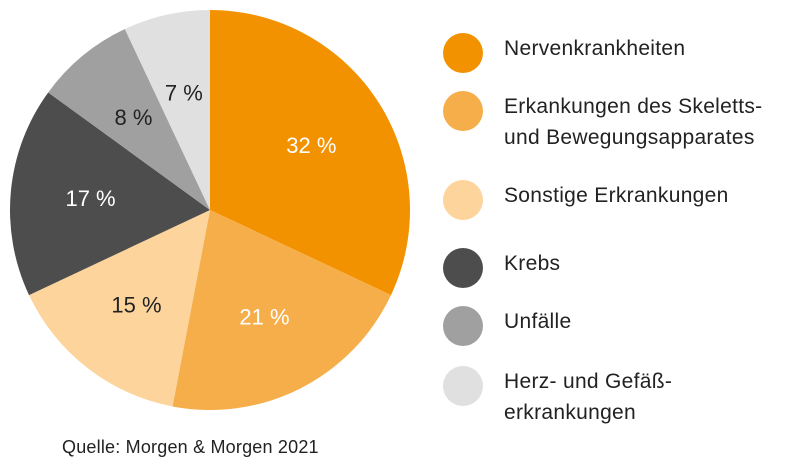  I want to click on slice-value-label: 17 %, so click(90, 198).